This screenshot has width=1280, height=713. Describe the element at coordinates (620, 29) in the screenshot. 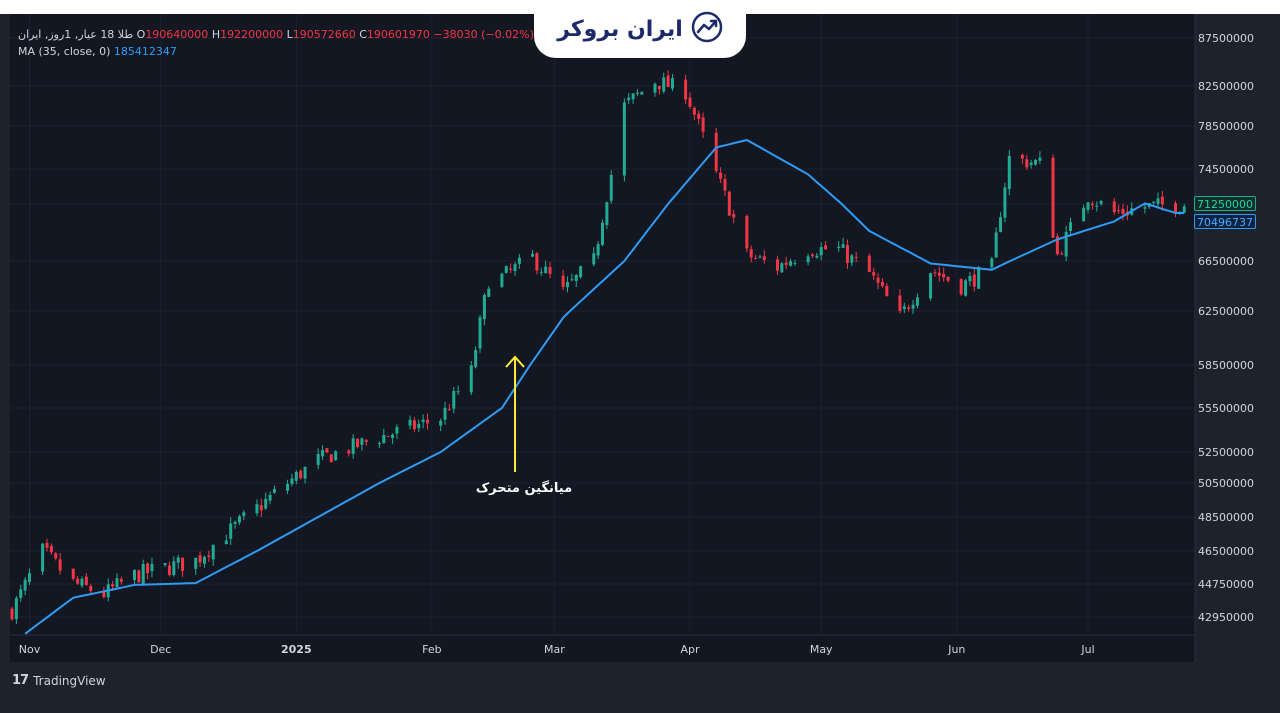

I see `logo-text: ایران بروکر` at that location.